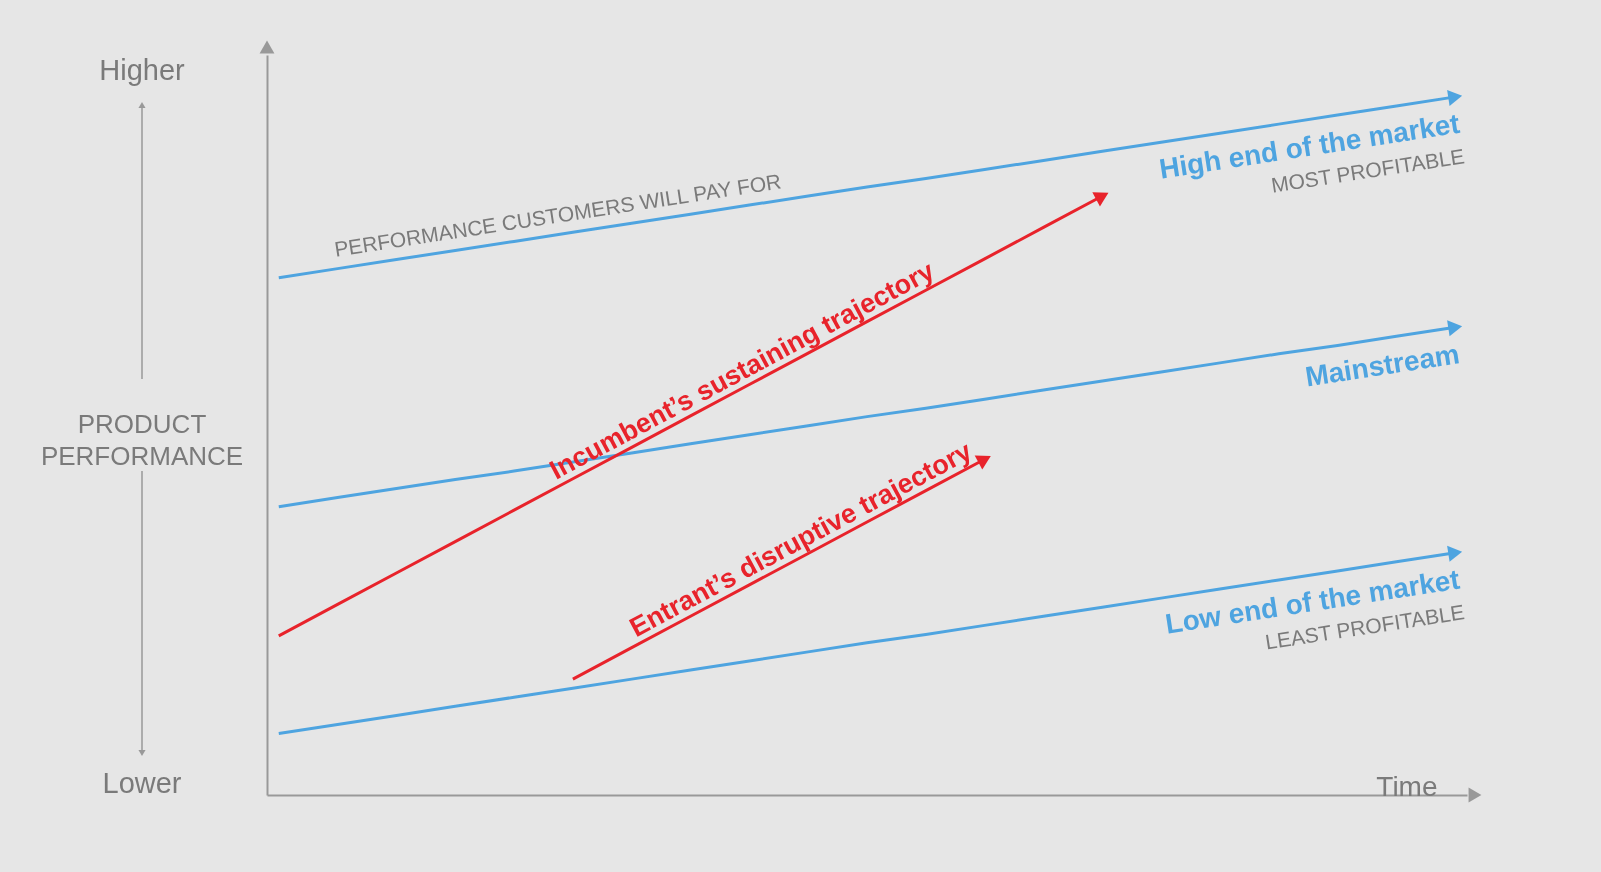  Describe the element at coordinates (142, 440) in the screenshot. I see `y-axis-title: PRODUCT PERFORMANCE` at that location.